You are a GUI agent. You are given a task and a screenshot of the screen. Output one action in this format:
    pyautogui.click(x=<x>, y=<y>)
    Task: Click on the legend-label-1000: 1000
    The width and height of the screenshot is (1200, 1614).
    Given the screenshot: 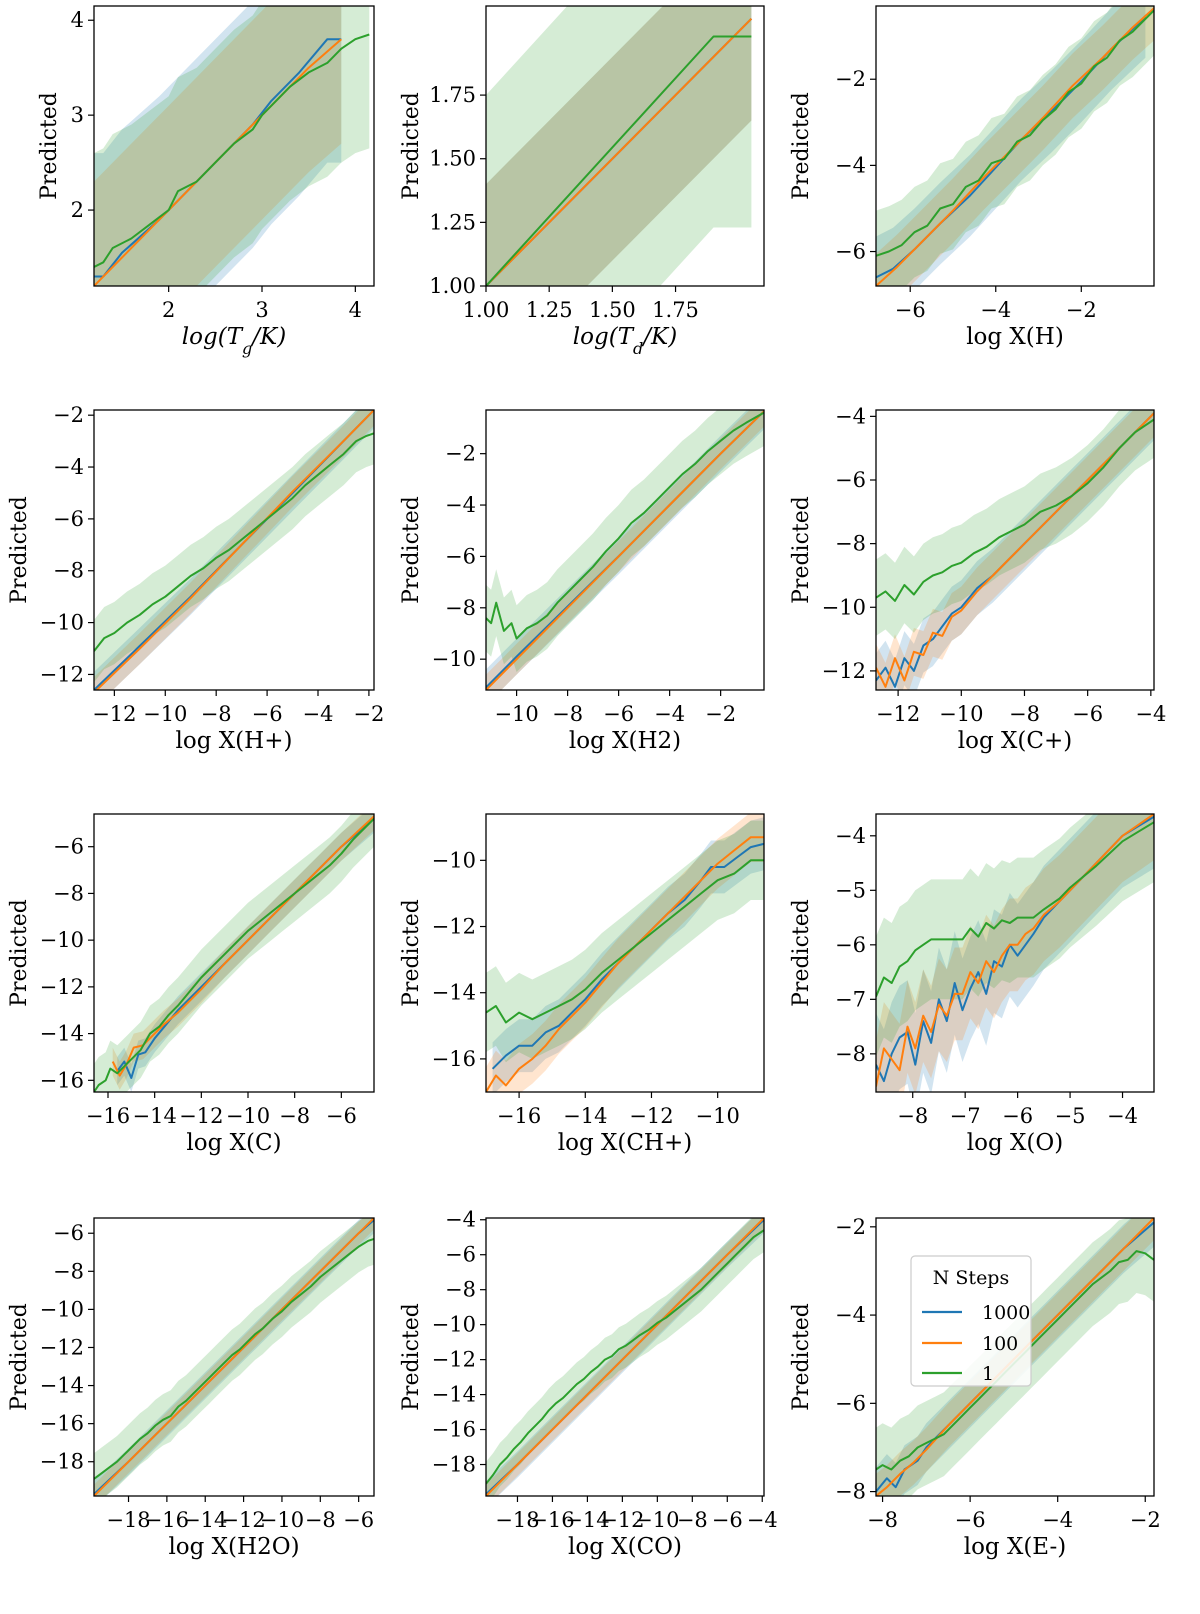 What is the action you would take?
    pyautogui.click(x=1006, y=1313)
    